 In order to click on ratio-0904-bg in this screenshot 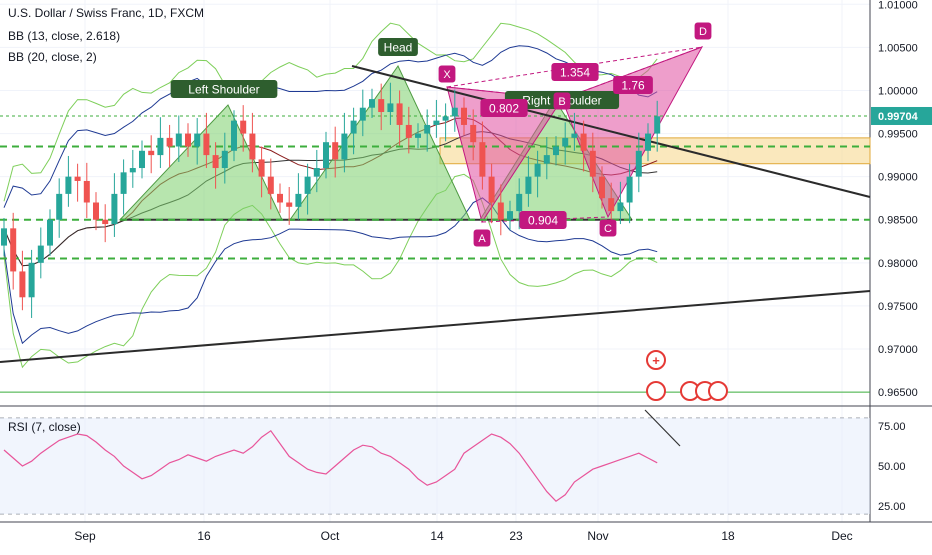, I will do `click(543, 220)`.